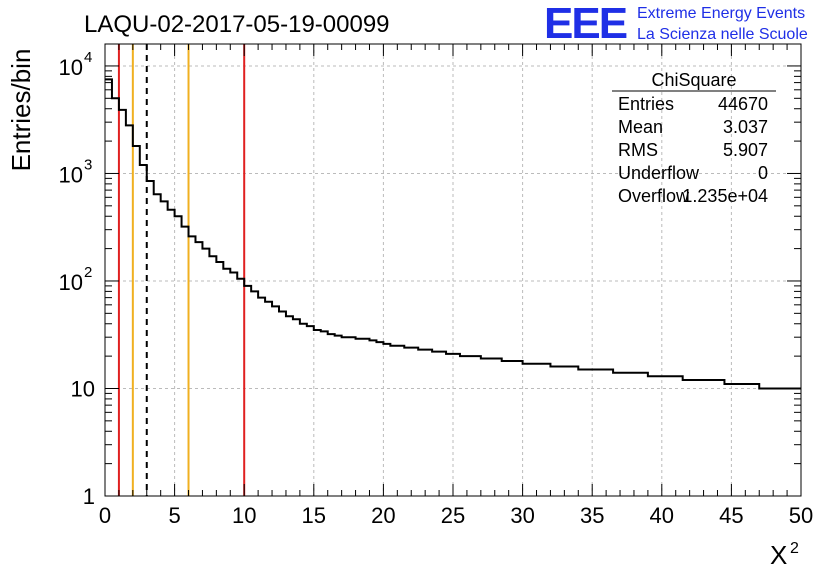 This screenshot has width=836, height=572. I want to click on x-tick-label: 40, so click(662, 515).